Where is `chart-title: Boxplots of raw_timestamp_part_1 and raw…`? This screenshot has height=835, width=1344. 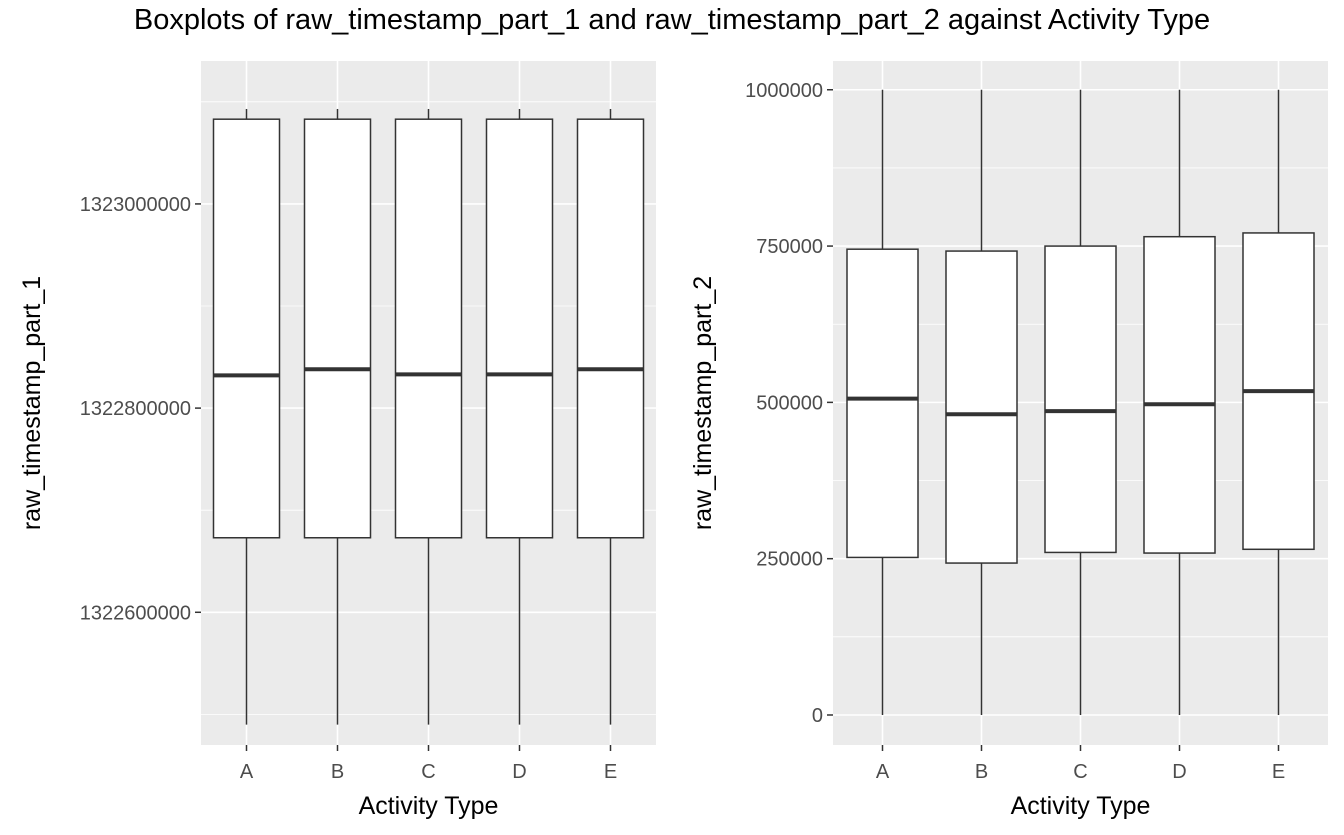
chart-title: Boxplots of raw_timestamp_part_1 and raw… is located at coordinates (672, 20).